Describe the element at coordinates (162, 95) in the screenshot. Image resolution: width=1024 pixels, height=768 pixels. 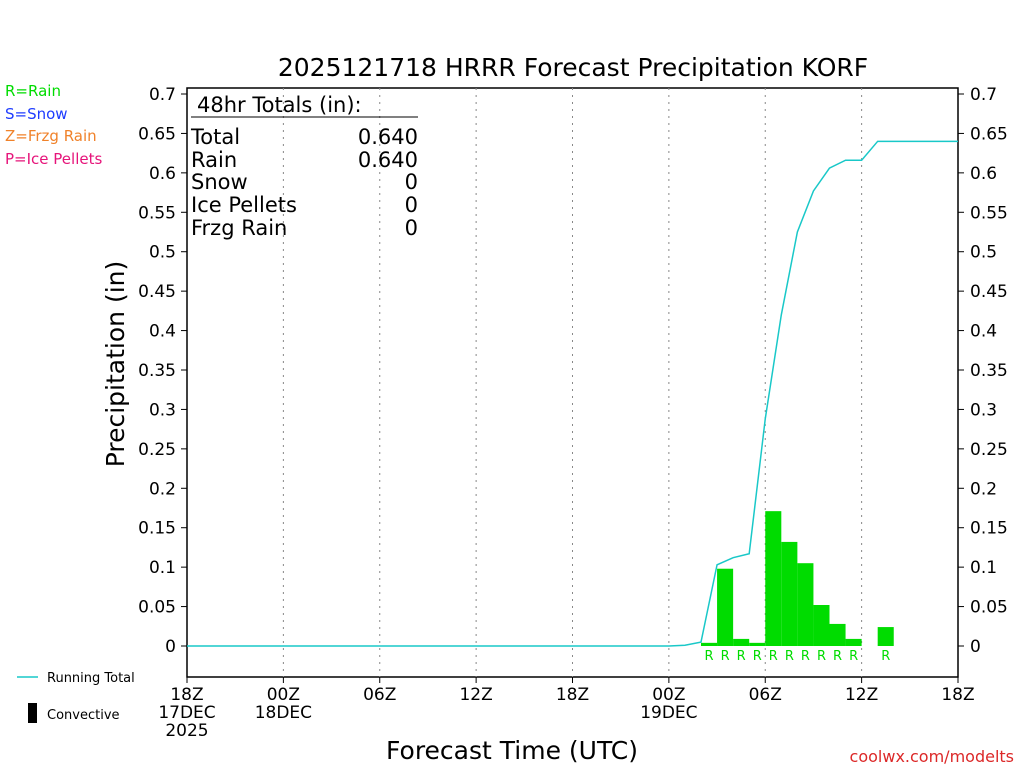
I see `y-tick-label-left: 0.7` at that location.